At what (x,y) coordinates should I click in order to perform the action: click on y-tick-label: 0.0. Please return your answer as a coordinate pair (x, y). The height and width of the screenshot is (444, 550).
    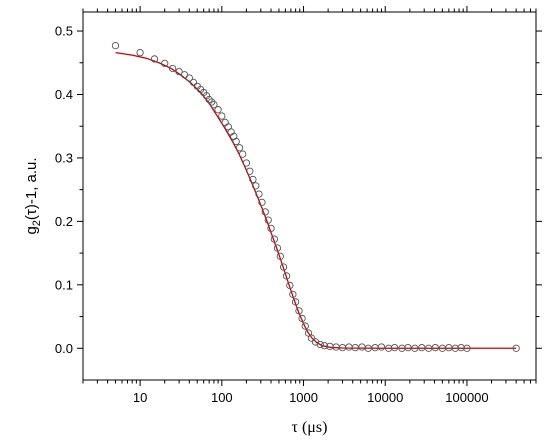
    Looking at the image, I should click on (64, 348).